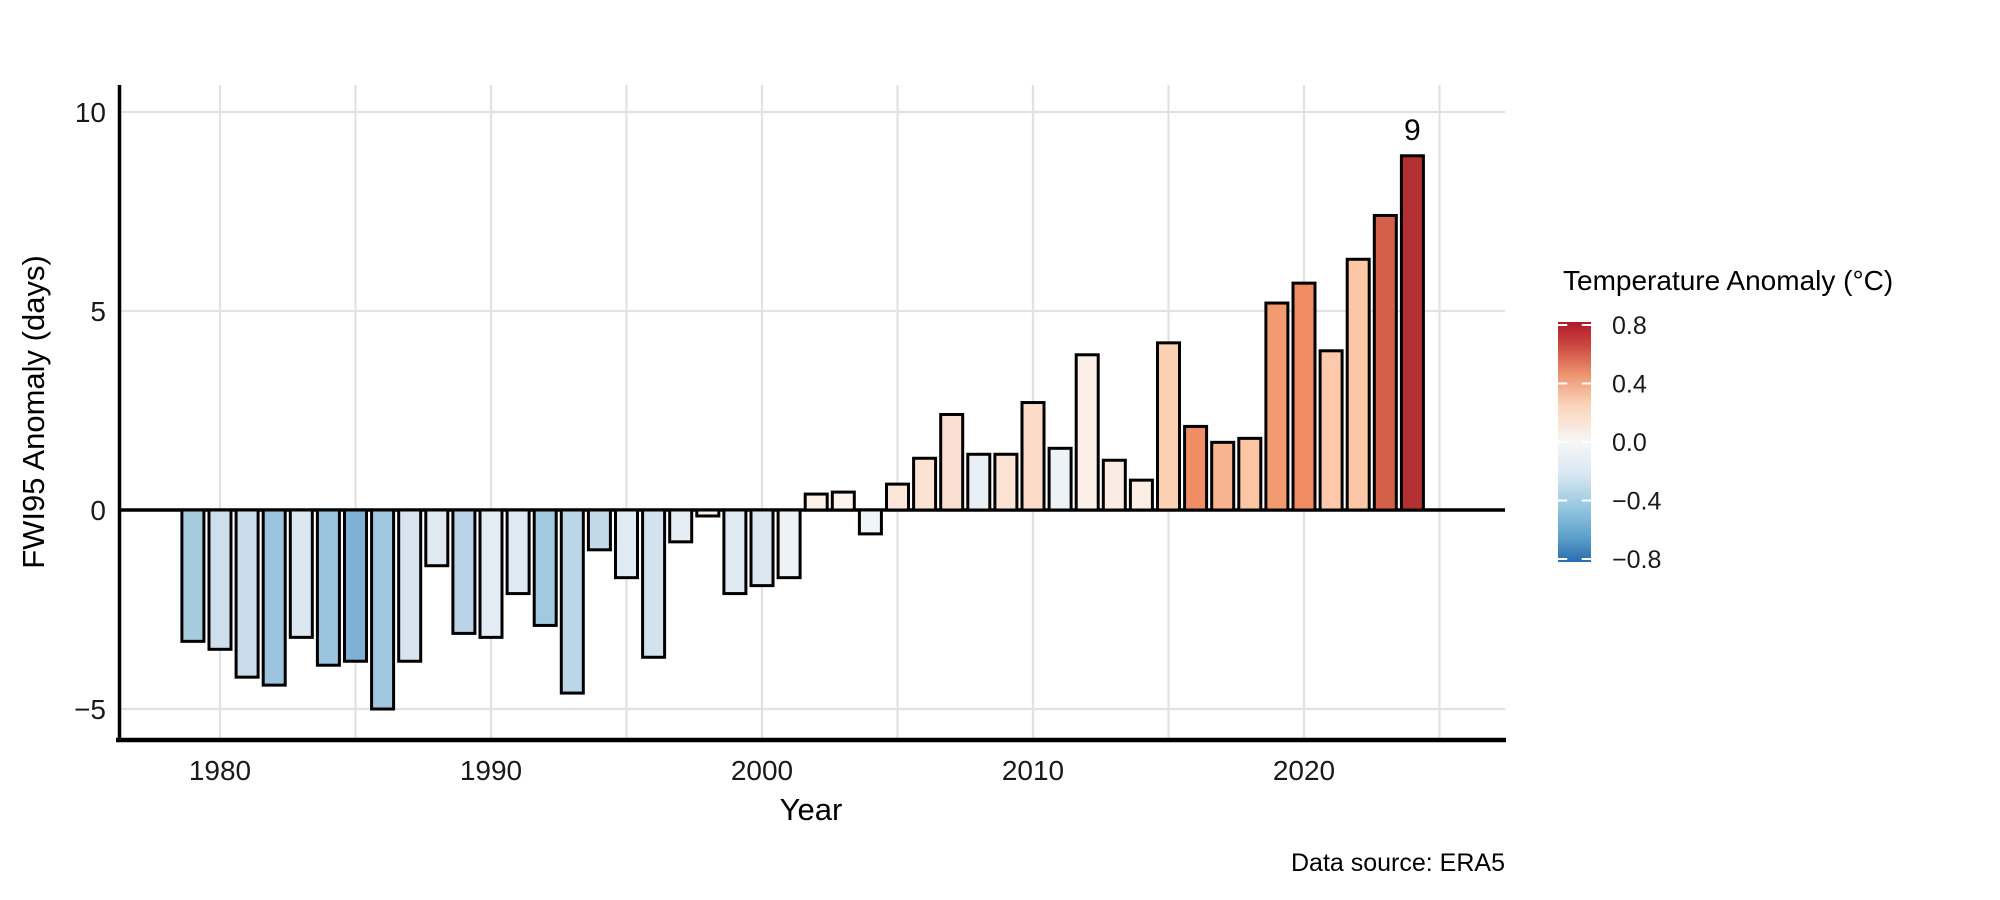  Describe the element at coordinates (90, 112) in the screenshot. I see `y-tick-label: 10` at that location.